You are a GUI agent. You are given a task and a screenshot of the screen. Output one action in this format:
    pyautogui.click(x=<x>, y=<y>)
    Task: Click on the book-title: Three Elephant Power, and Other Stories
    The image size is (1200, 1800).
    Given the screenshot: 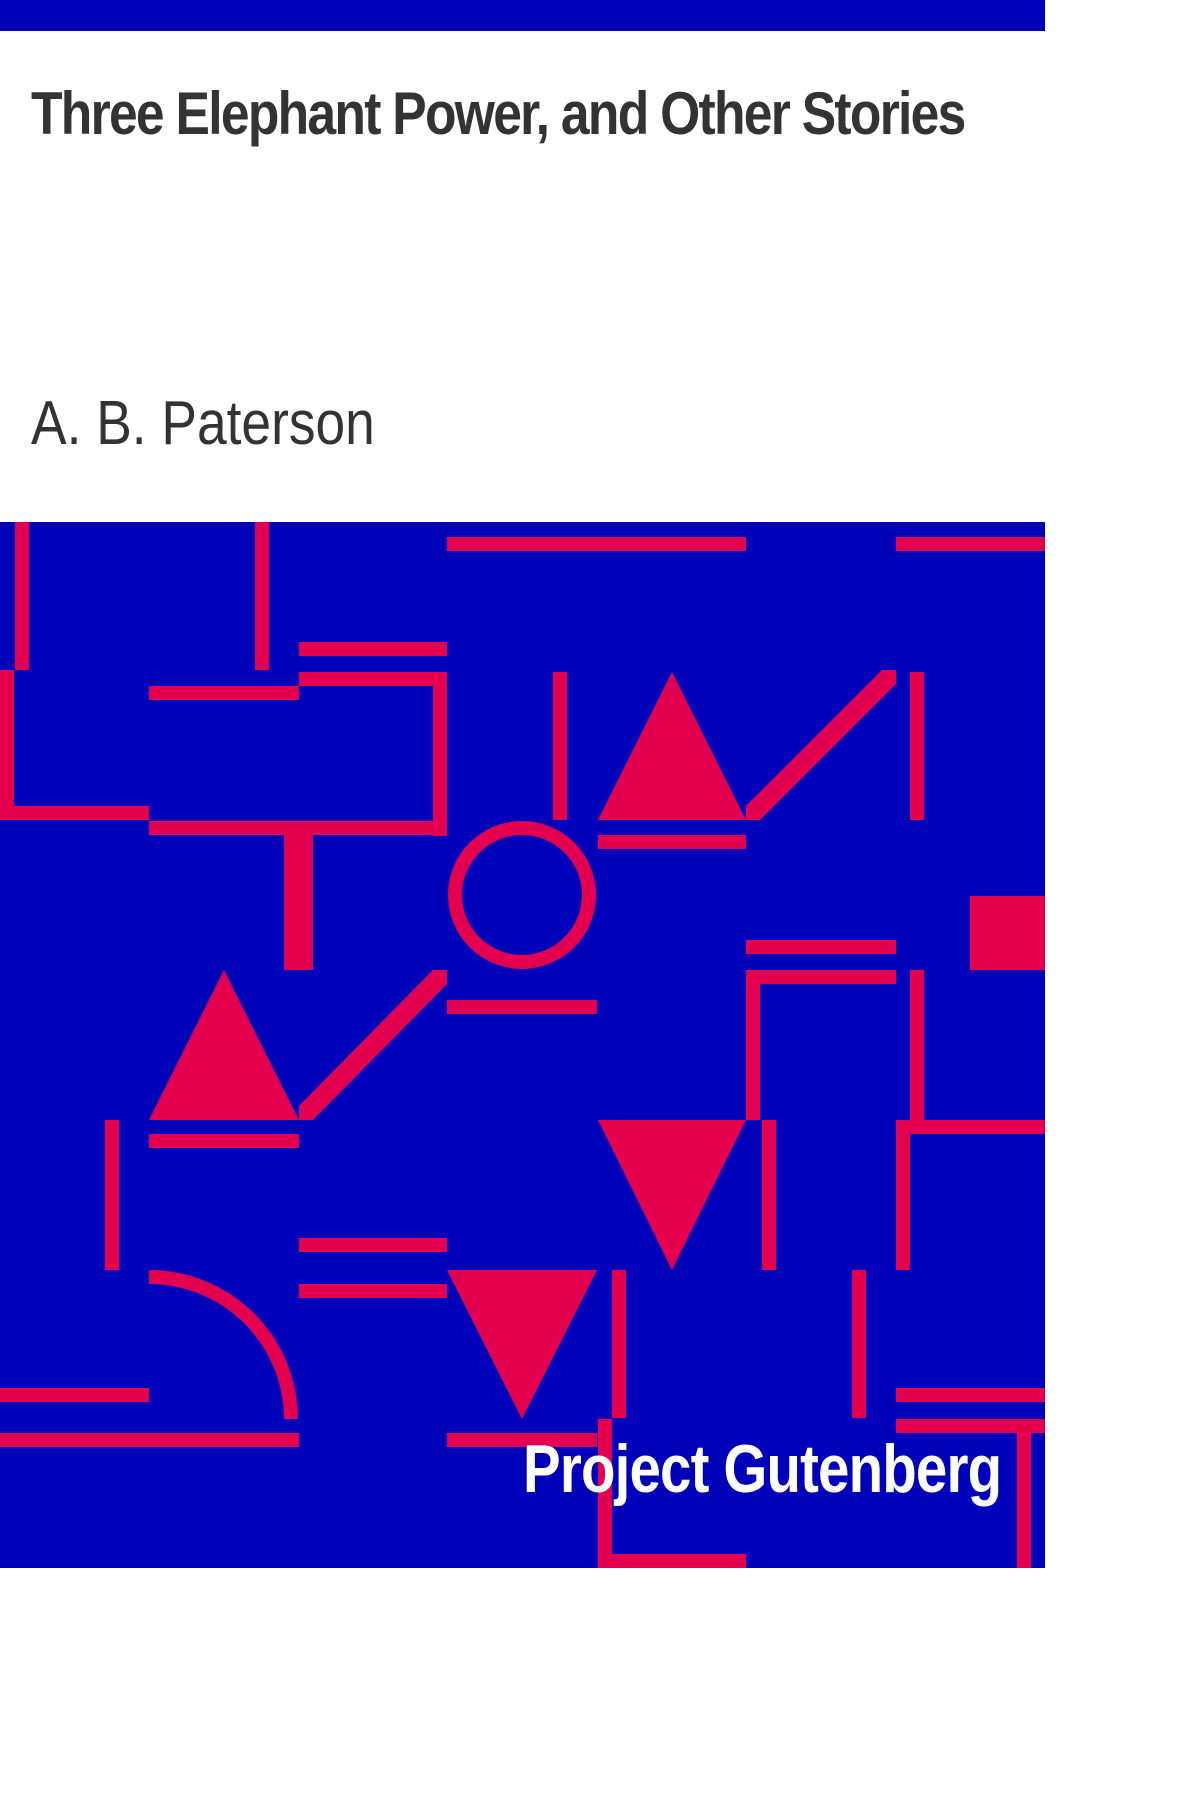 What is the action you would take?
    pyautogui.click(x=498, y=113)
    